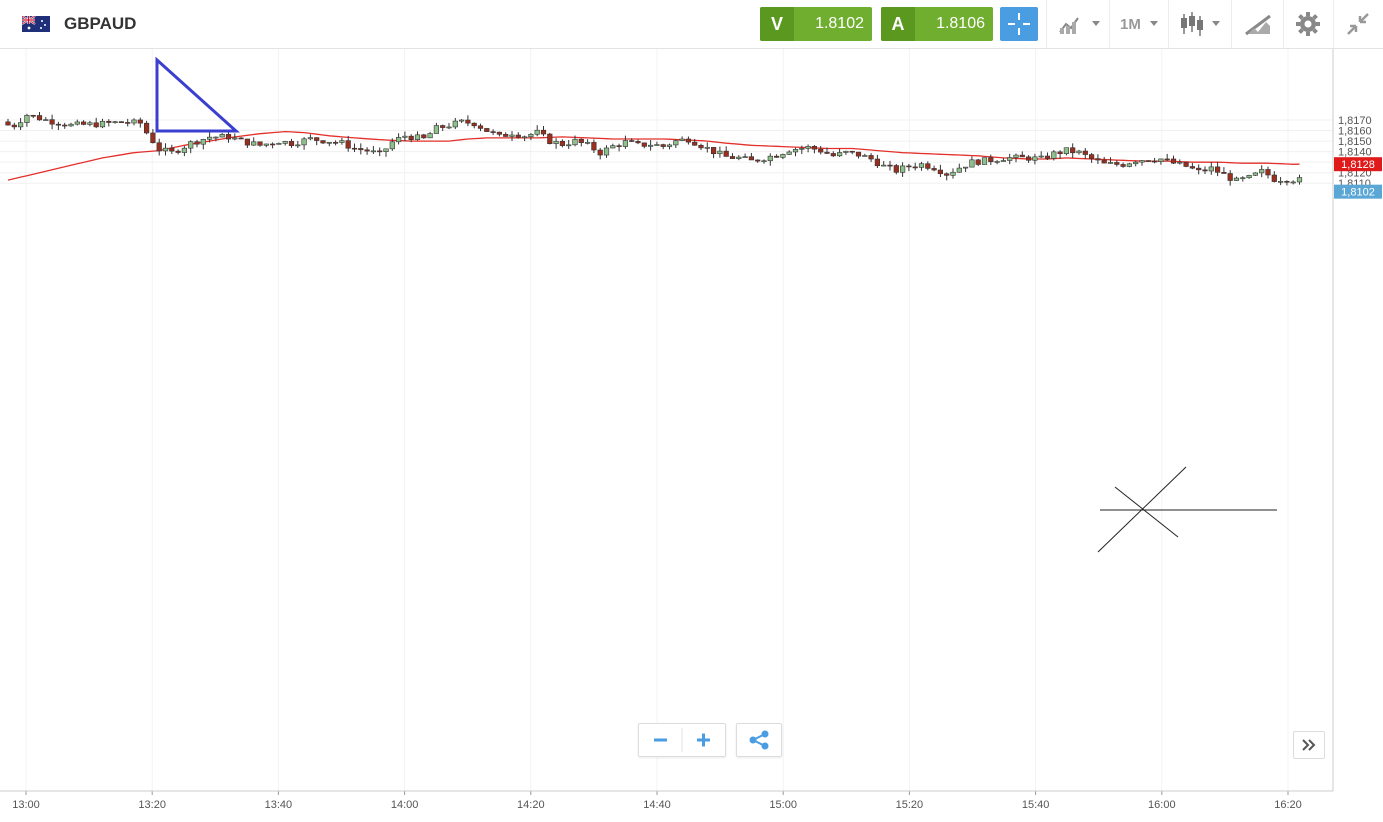 The image size is (1383, 822). I want to click on buy-price-button: A 1.8106, so click(937, 24).